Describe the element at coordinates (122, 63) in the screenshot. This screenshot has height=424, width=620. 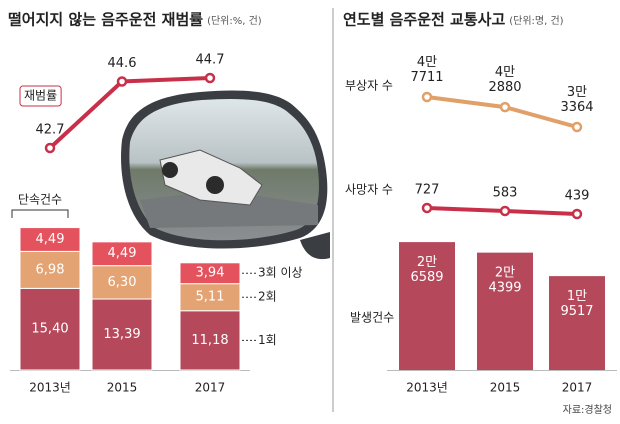
I see `line-value-label: 44.6` at that location.